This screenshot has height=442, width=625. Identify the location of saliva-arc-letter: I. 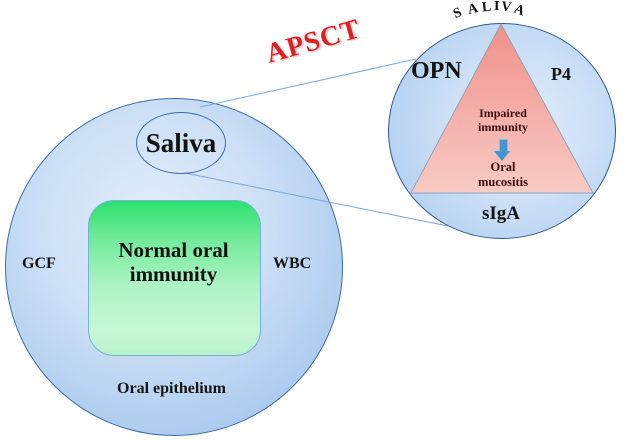
(497, 7).